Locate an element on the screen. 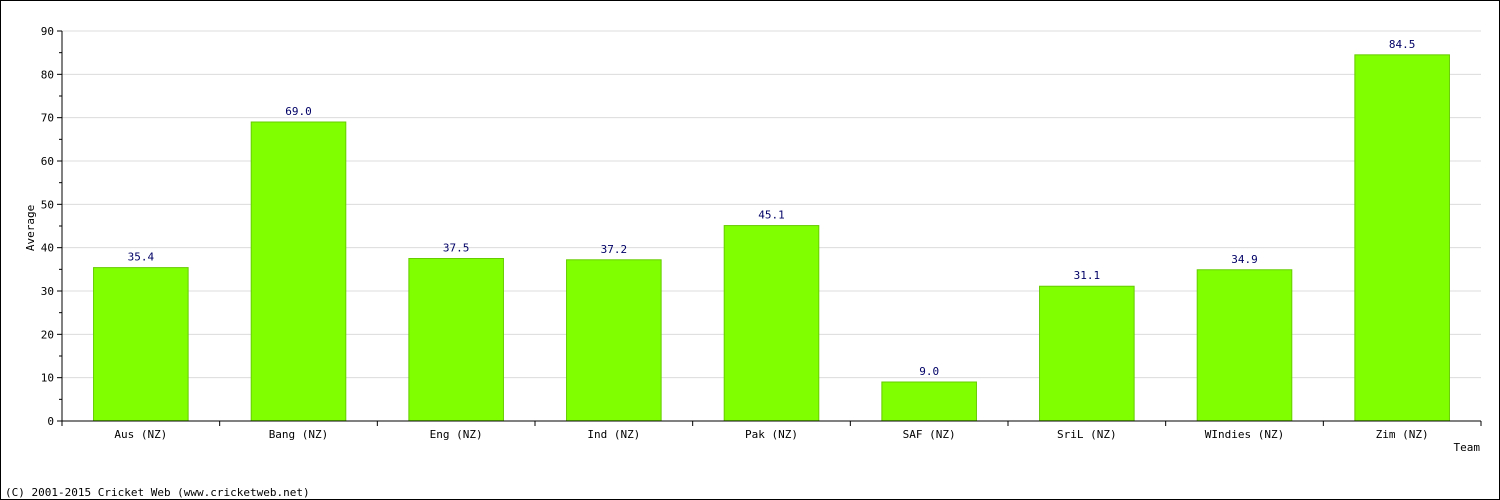 This screenshot has height=500, width=1500. y-tick-label: 80 is located at coordinates (47, 74).